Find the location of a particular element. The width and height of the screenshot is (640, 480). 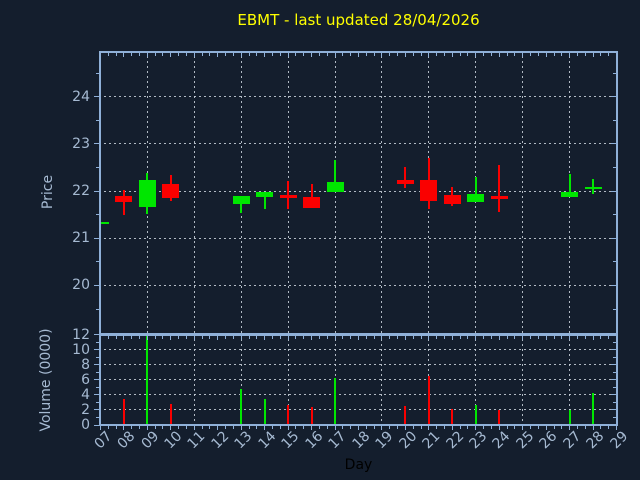

volume-tick-label: 12 is located at coordinates (81, 334).